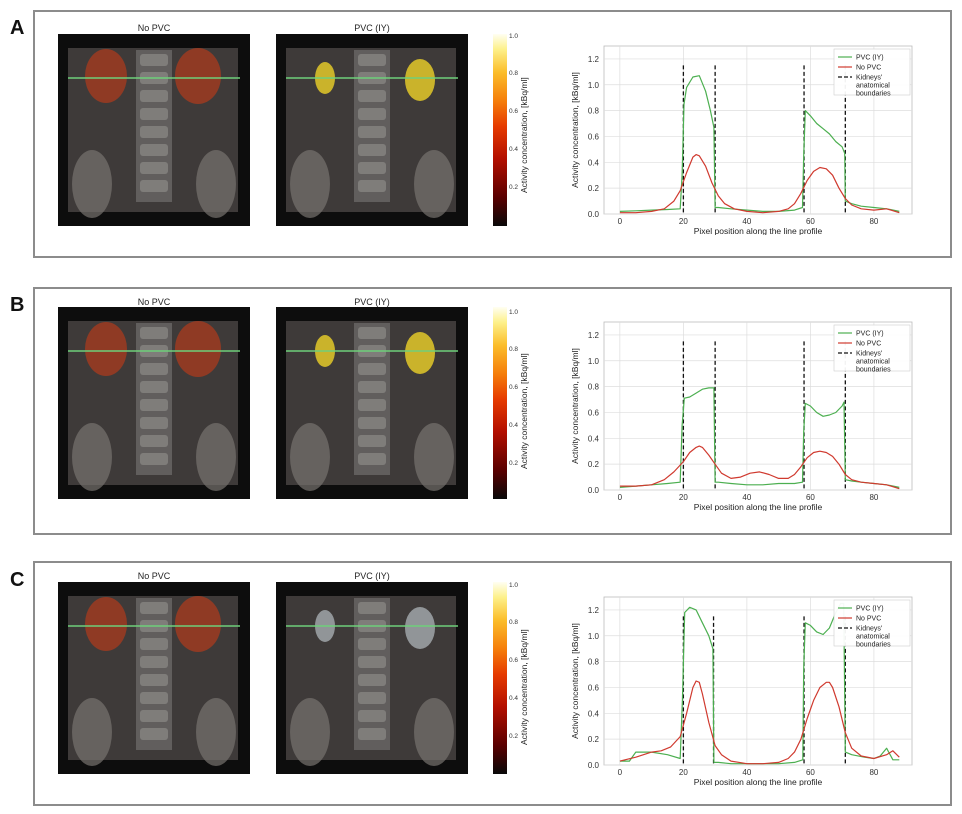 The image size is (962, 814). I want to click on colorbar-tick: 0.2, so click(514, 736).